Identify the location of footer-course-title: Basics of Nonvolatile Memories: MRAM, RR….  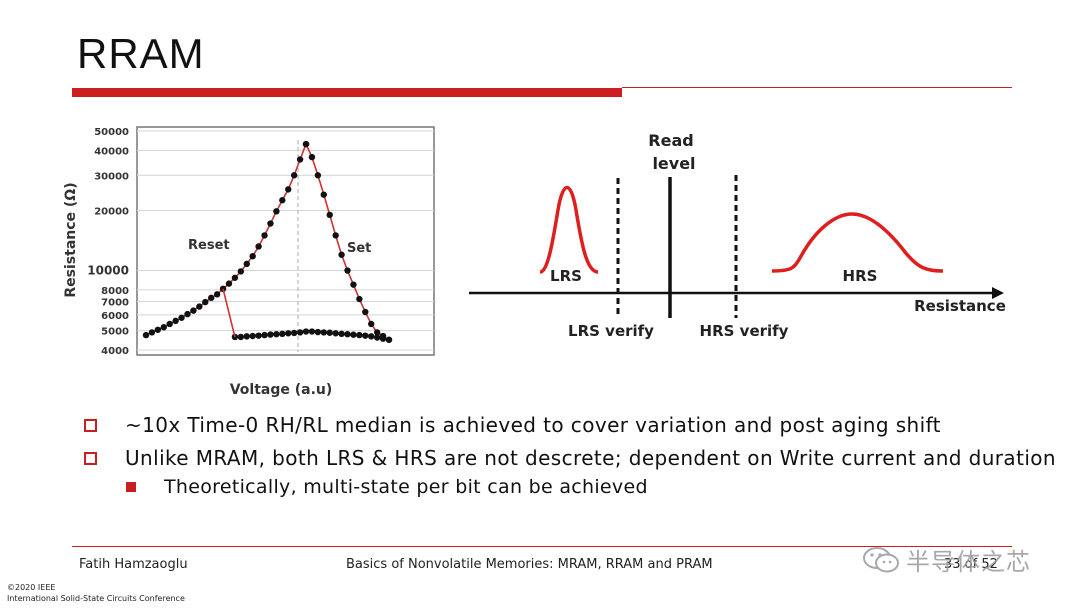
(529, 564).